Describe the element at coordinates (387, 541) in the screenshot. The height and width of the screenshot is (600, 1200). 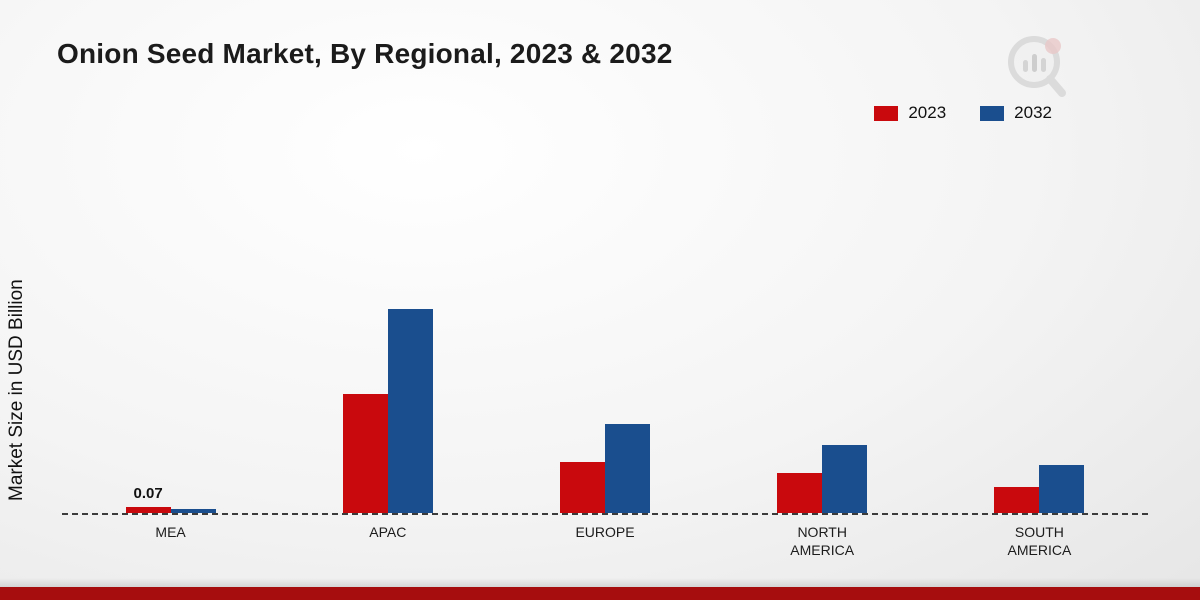
I see `x-axis-label-apac: APAC` at that location.